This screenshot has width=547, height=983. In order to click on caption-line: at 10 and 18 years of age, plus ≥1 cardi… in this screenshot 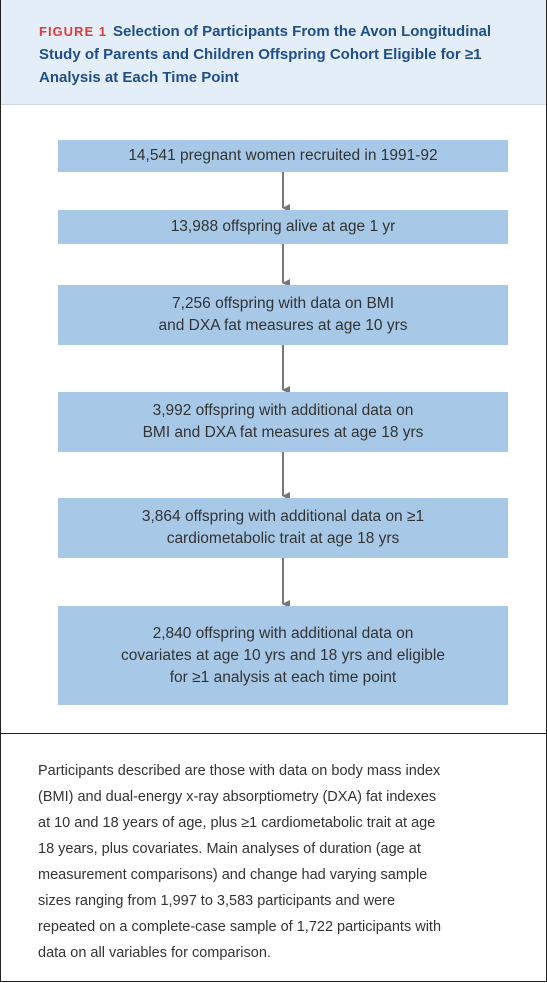, I will do `click(237, 823)`.